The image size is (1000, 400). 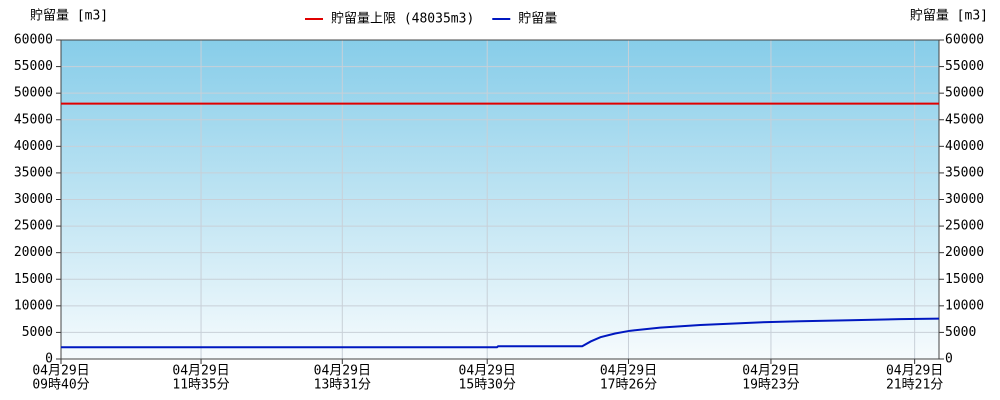 What do you see at coordinates (500, 333) in the screenshot?
I see `series-line` at bounding box center [500, 333].